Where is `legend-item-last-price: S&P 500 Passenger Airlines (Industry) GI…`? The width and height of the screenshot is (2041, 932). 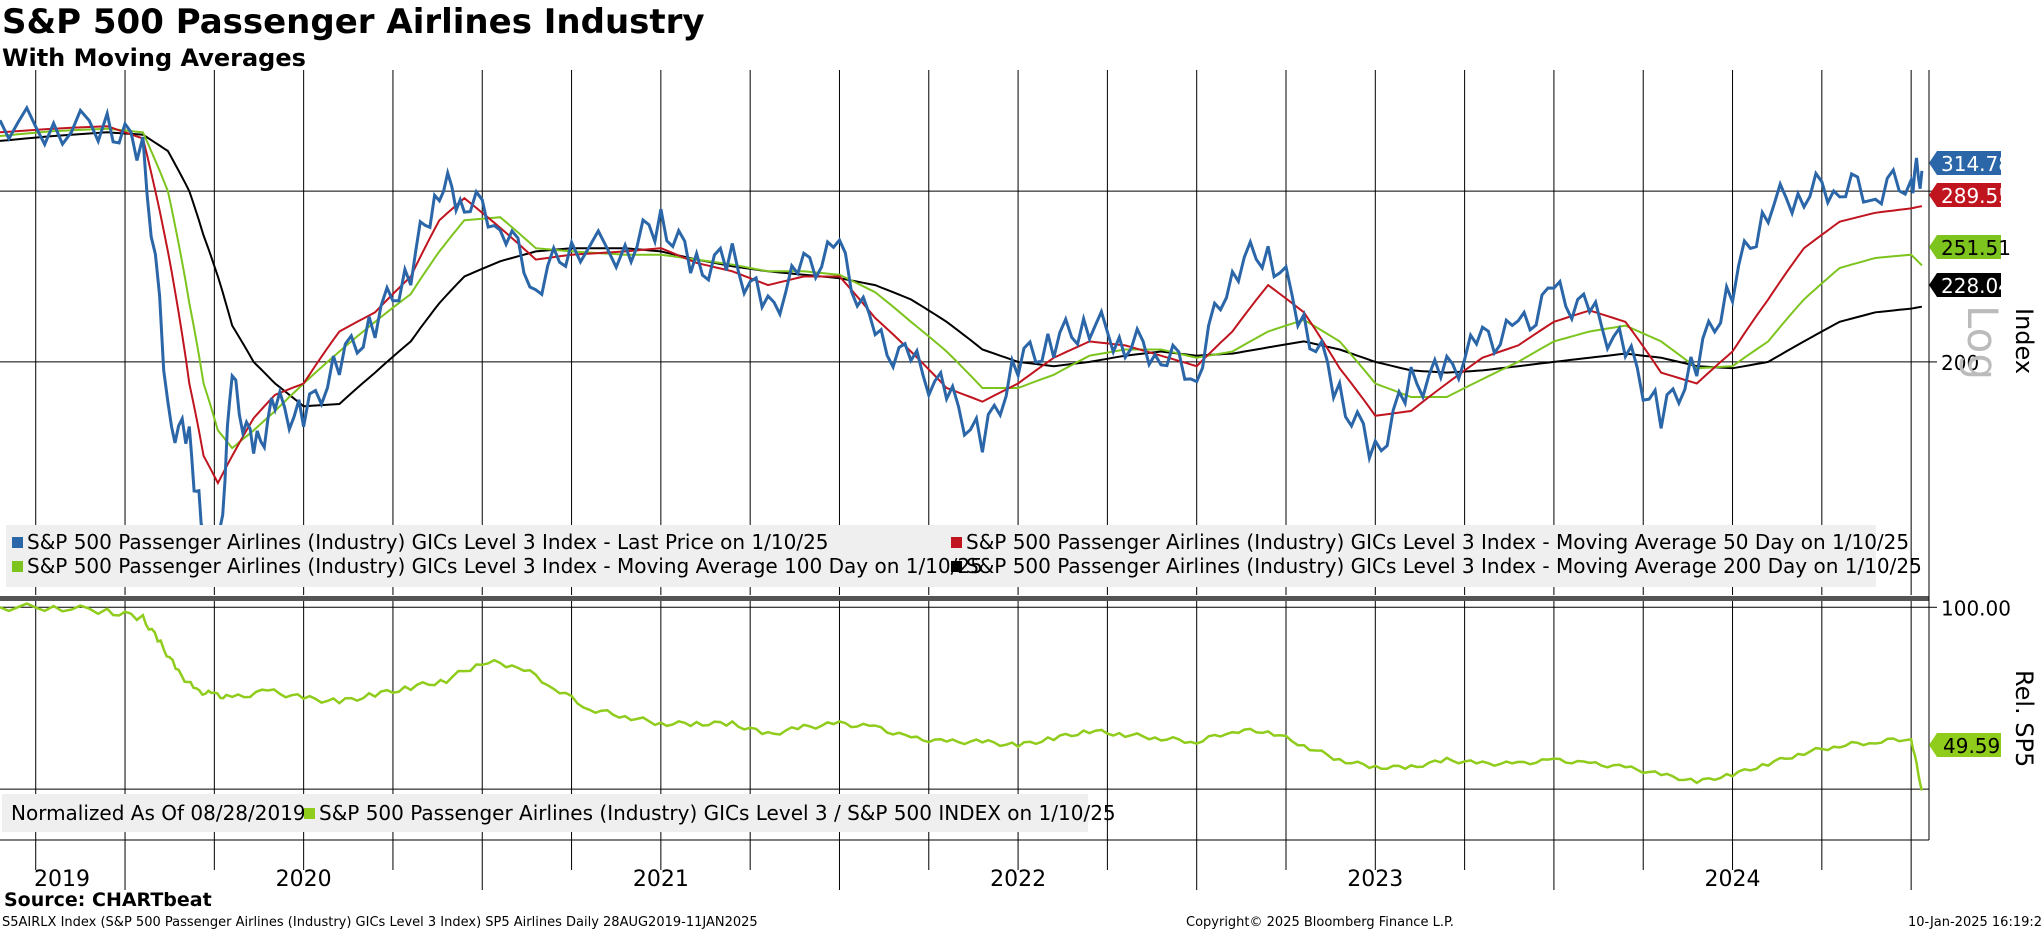 legend-item-last-price: S&P 500 Passenger Airlines (Industry) GI… is located at coordinates (420, 542).